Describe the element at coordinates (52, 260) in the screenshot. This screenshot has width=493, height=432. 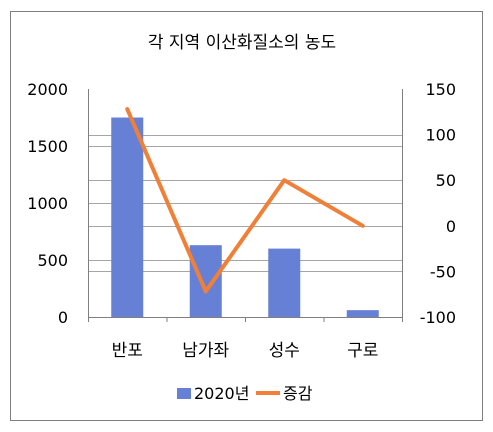
I see `left-tick-label: 500` at that location.